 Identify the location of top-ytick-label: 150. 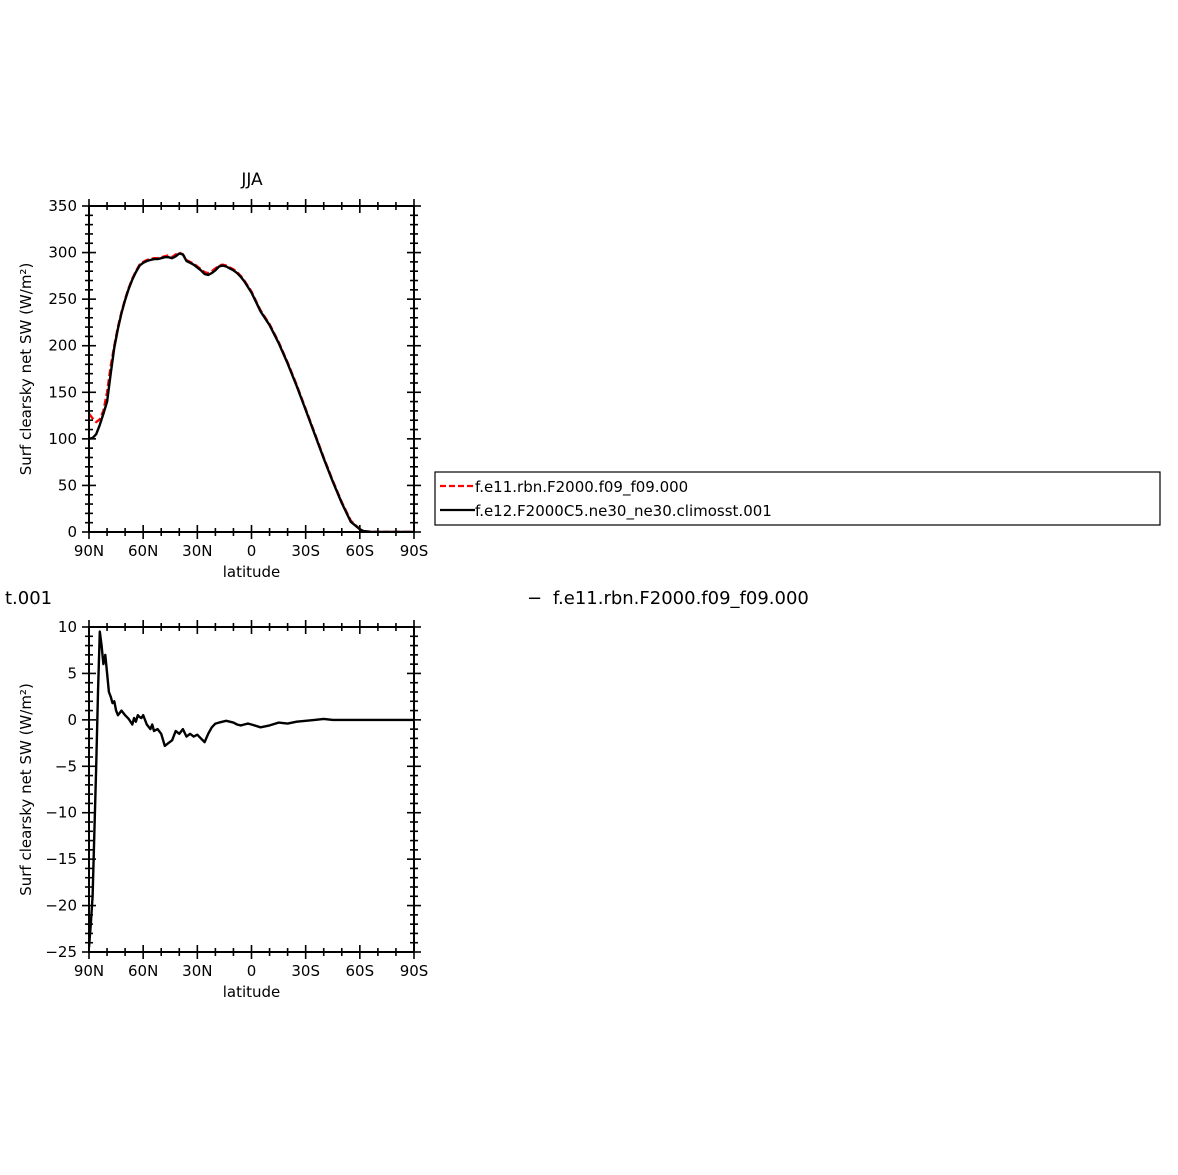
(62, 392).